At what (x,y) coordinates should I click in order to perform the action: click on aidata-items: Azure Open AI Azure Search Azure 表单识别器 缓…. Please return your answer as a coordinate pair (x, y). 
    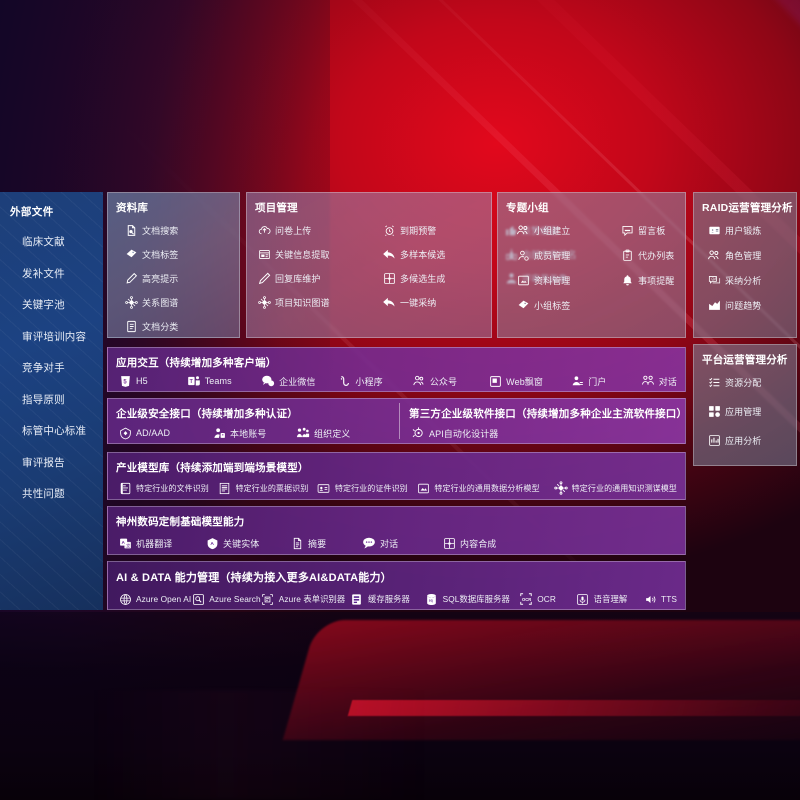
    Looking at the image, I should click on (396, 602).